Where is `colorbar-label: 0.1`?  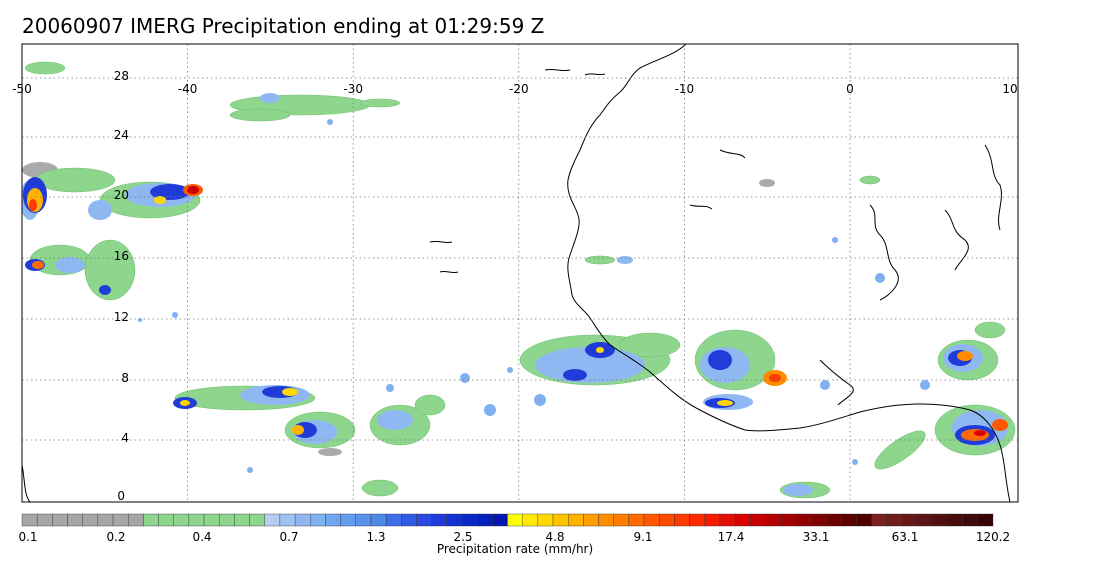 colorbar-label: 0.1 is located at coordinates (28, 537).